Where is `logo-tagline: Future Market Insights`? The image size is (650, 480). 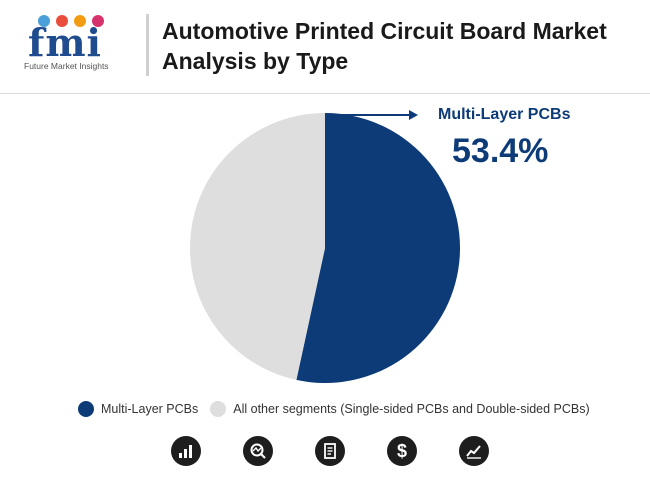
logo-tagline: Future Market Insights is located at coordinates (66, 66).